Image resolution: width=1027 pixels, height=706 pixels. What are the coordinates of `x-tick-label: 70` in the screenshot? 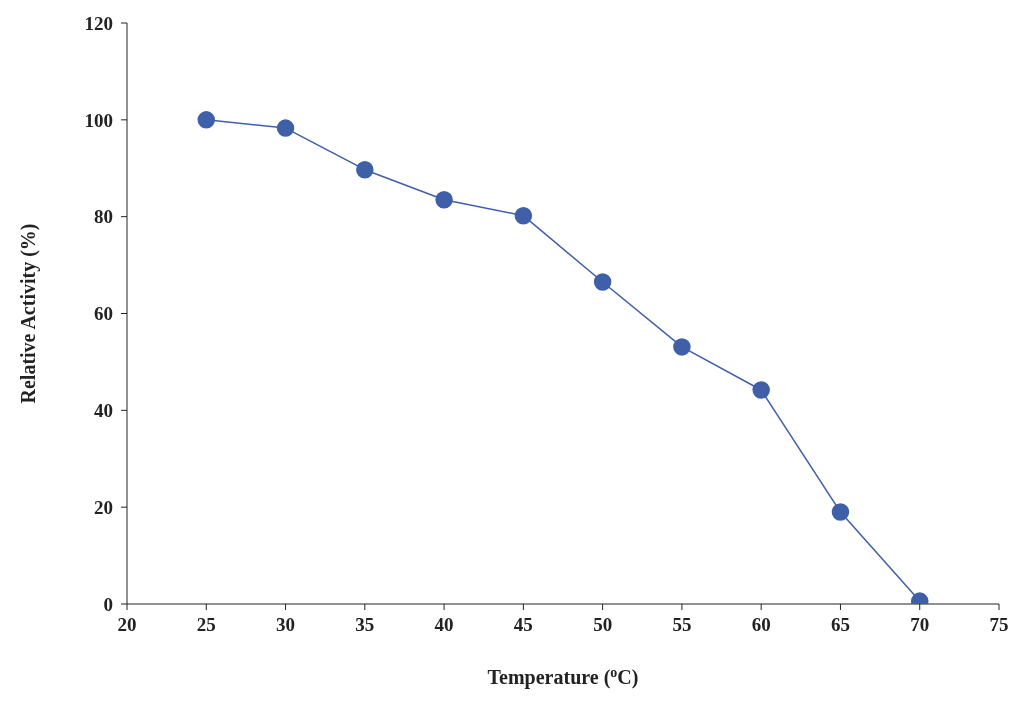 It's located at (920, 625).